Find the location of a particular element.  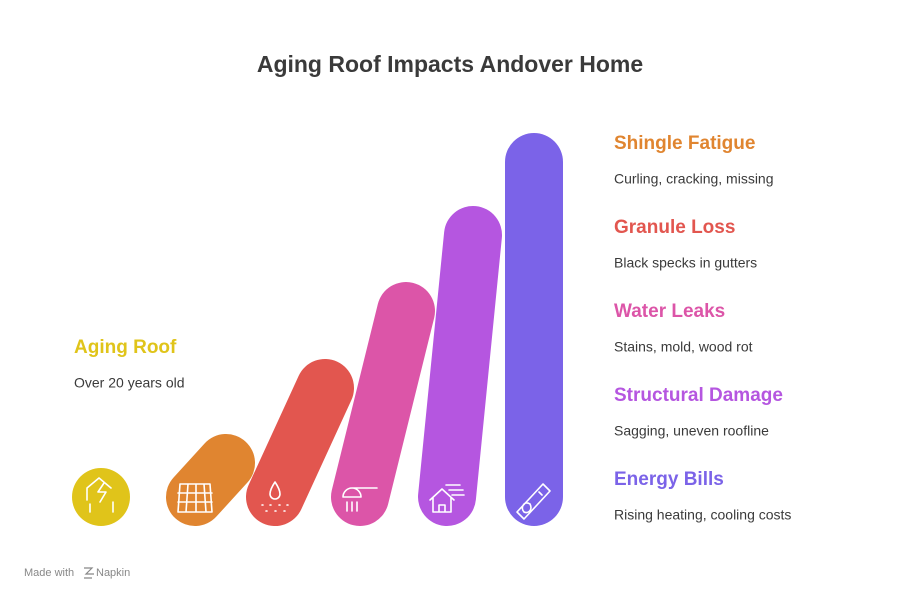

item-description: Rising heating, cooling costs is located at coordinates (702, 515).